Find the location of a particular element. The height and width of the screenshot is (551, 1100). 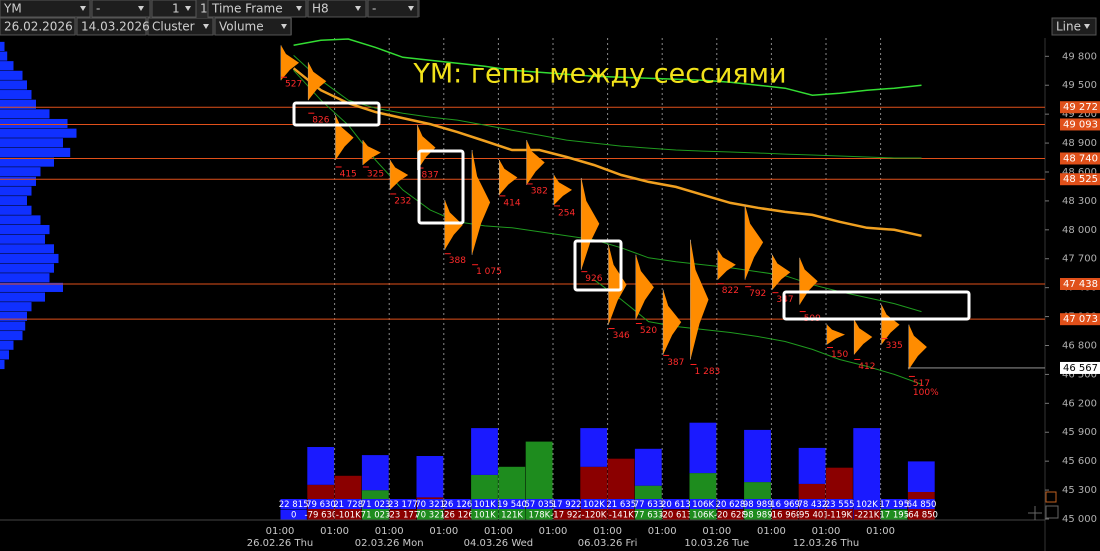

x-date-label: 06.03.26 Fri is located at coordinates (608, 543).